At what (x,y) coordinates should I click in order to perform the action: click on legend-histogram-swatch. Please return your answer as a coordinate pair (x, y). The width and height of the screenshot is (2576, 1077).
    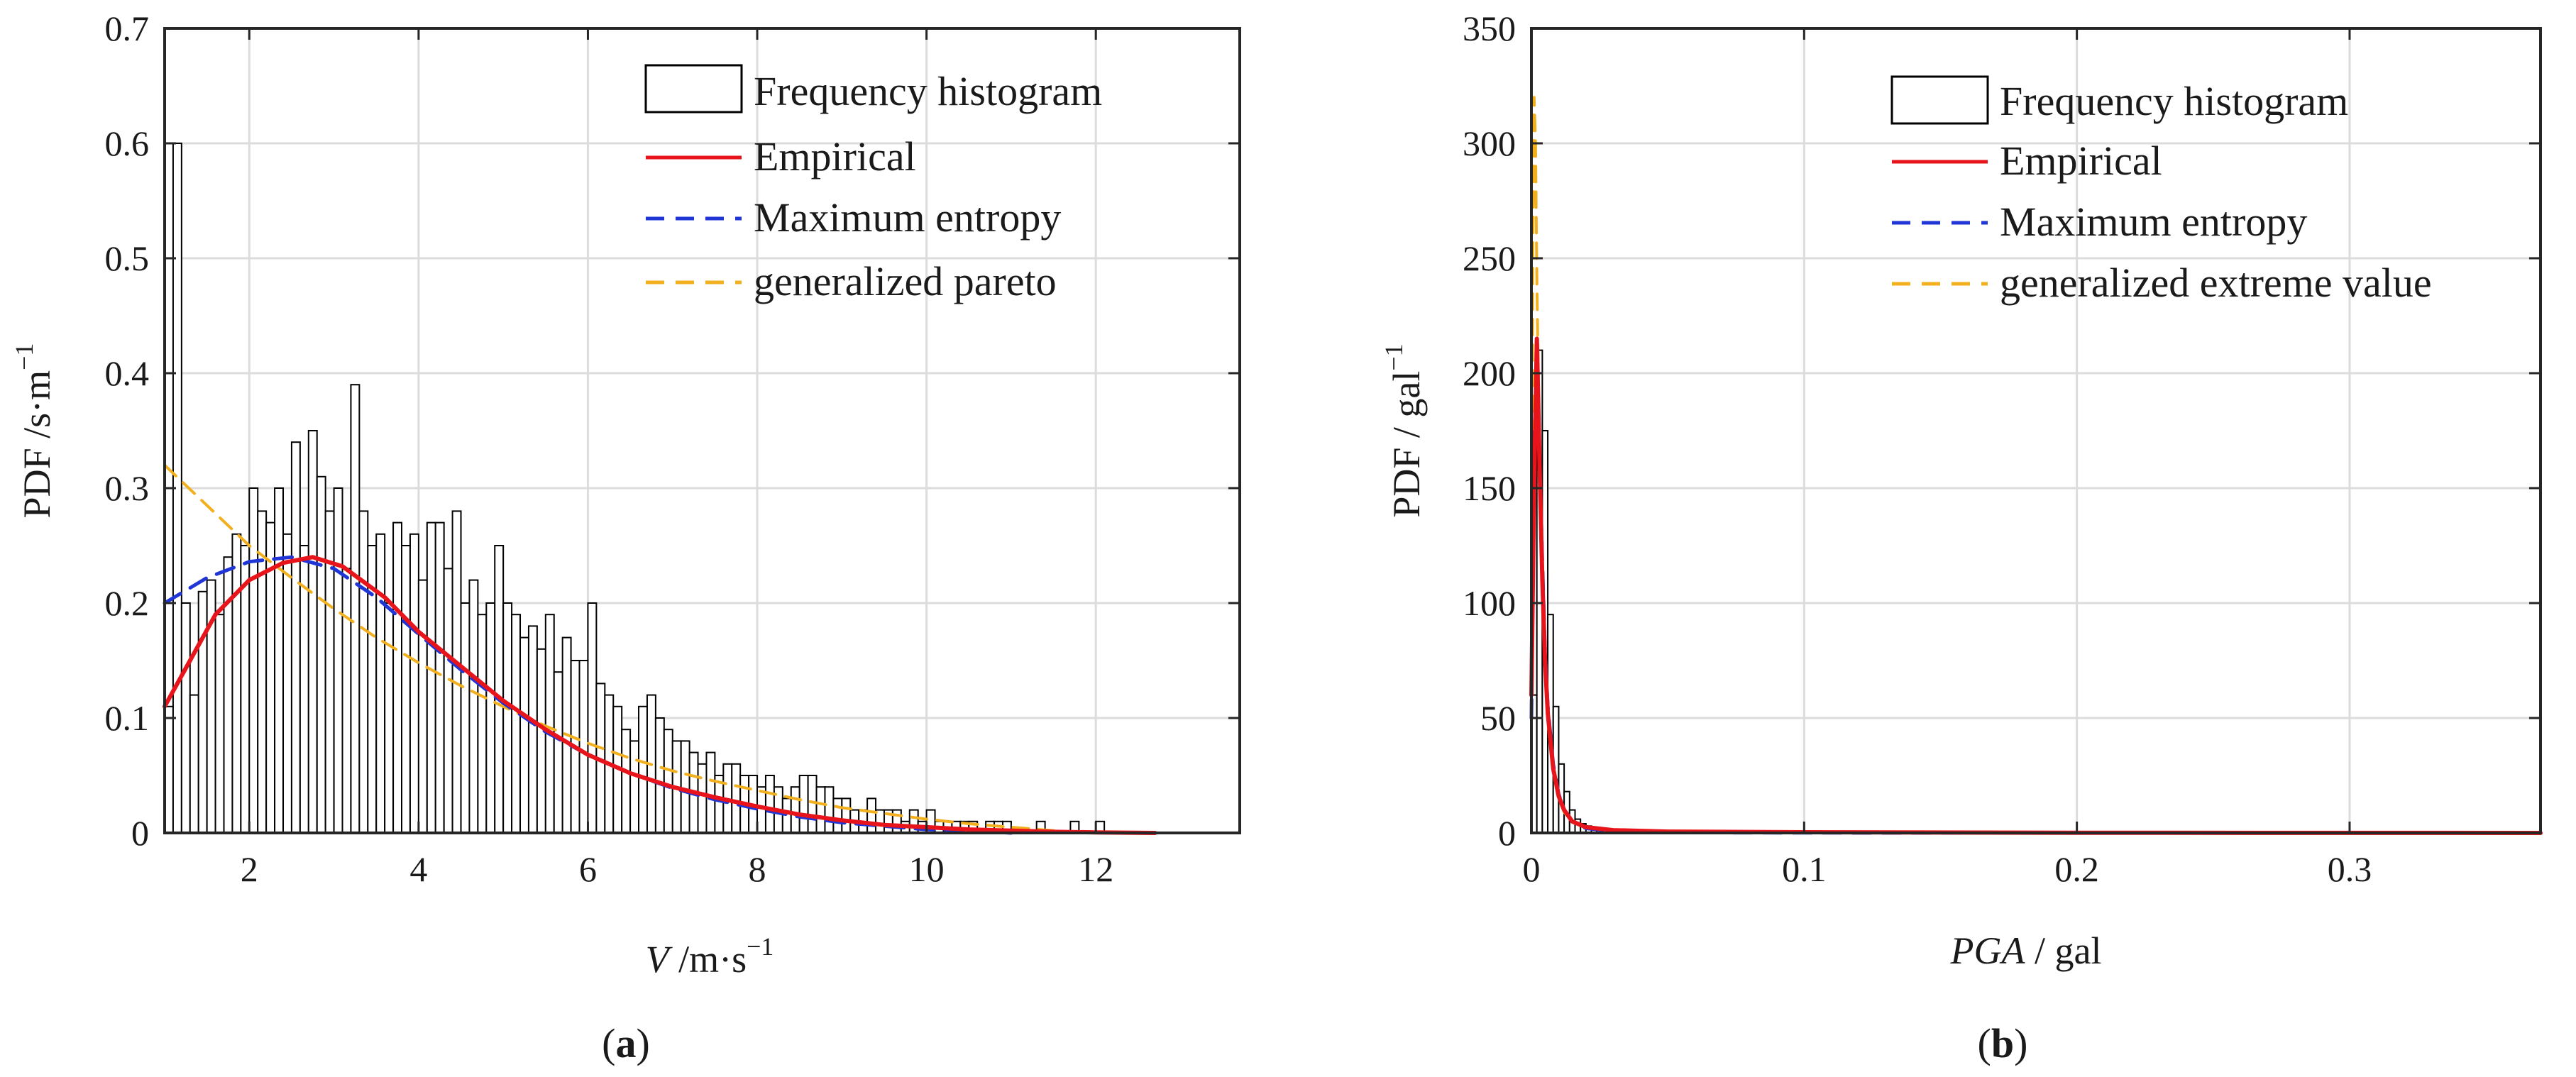
    Looking at the image, I should click on (693, 89).